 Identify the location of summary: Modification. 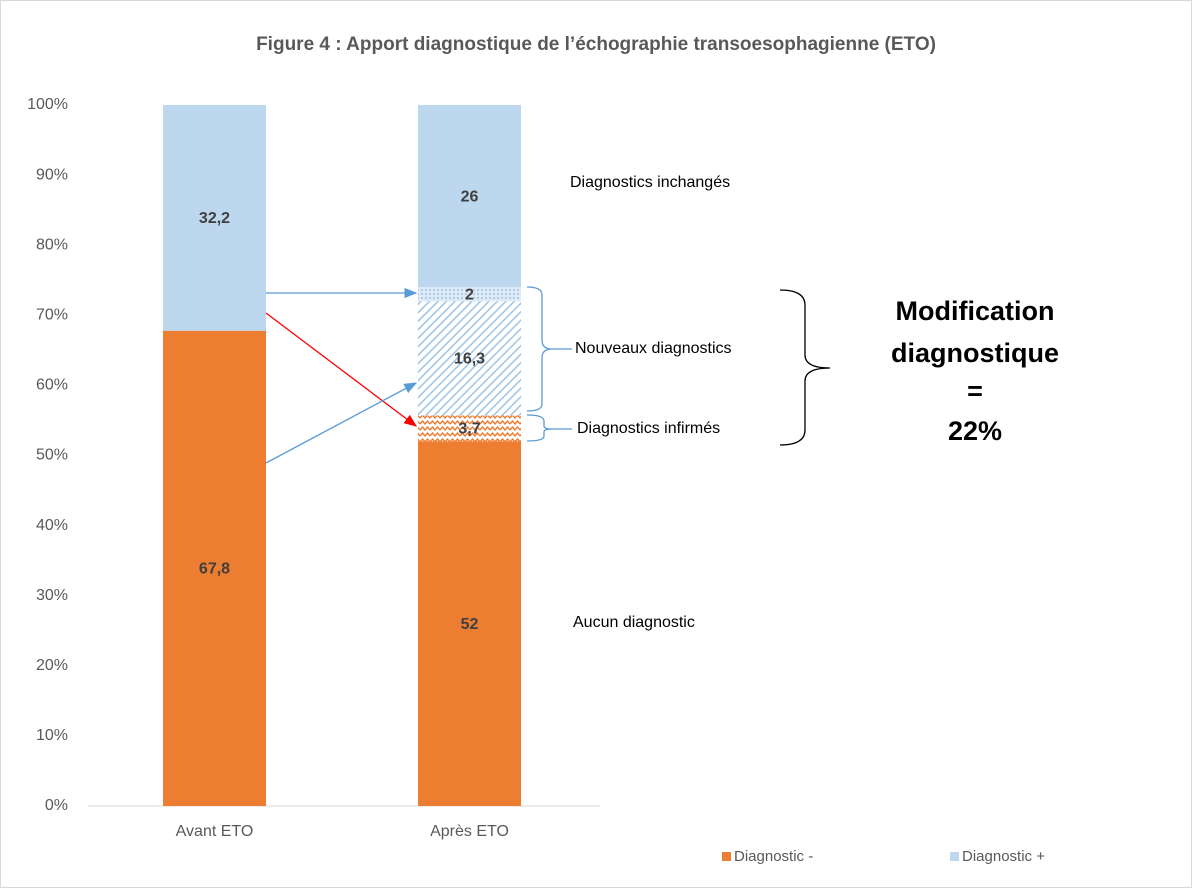
(975, 311).